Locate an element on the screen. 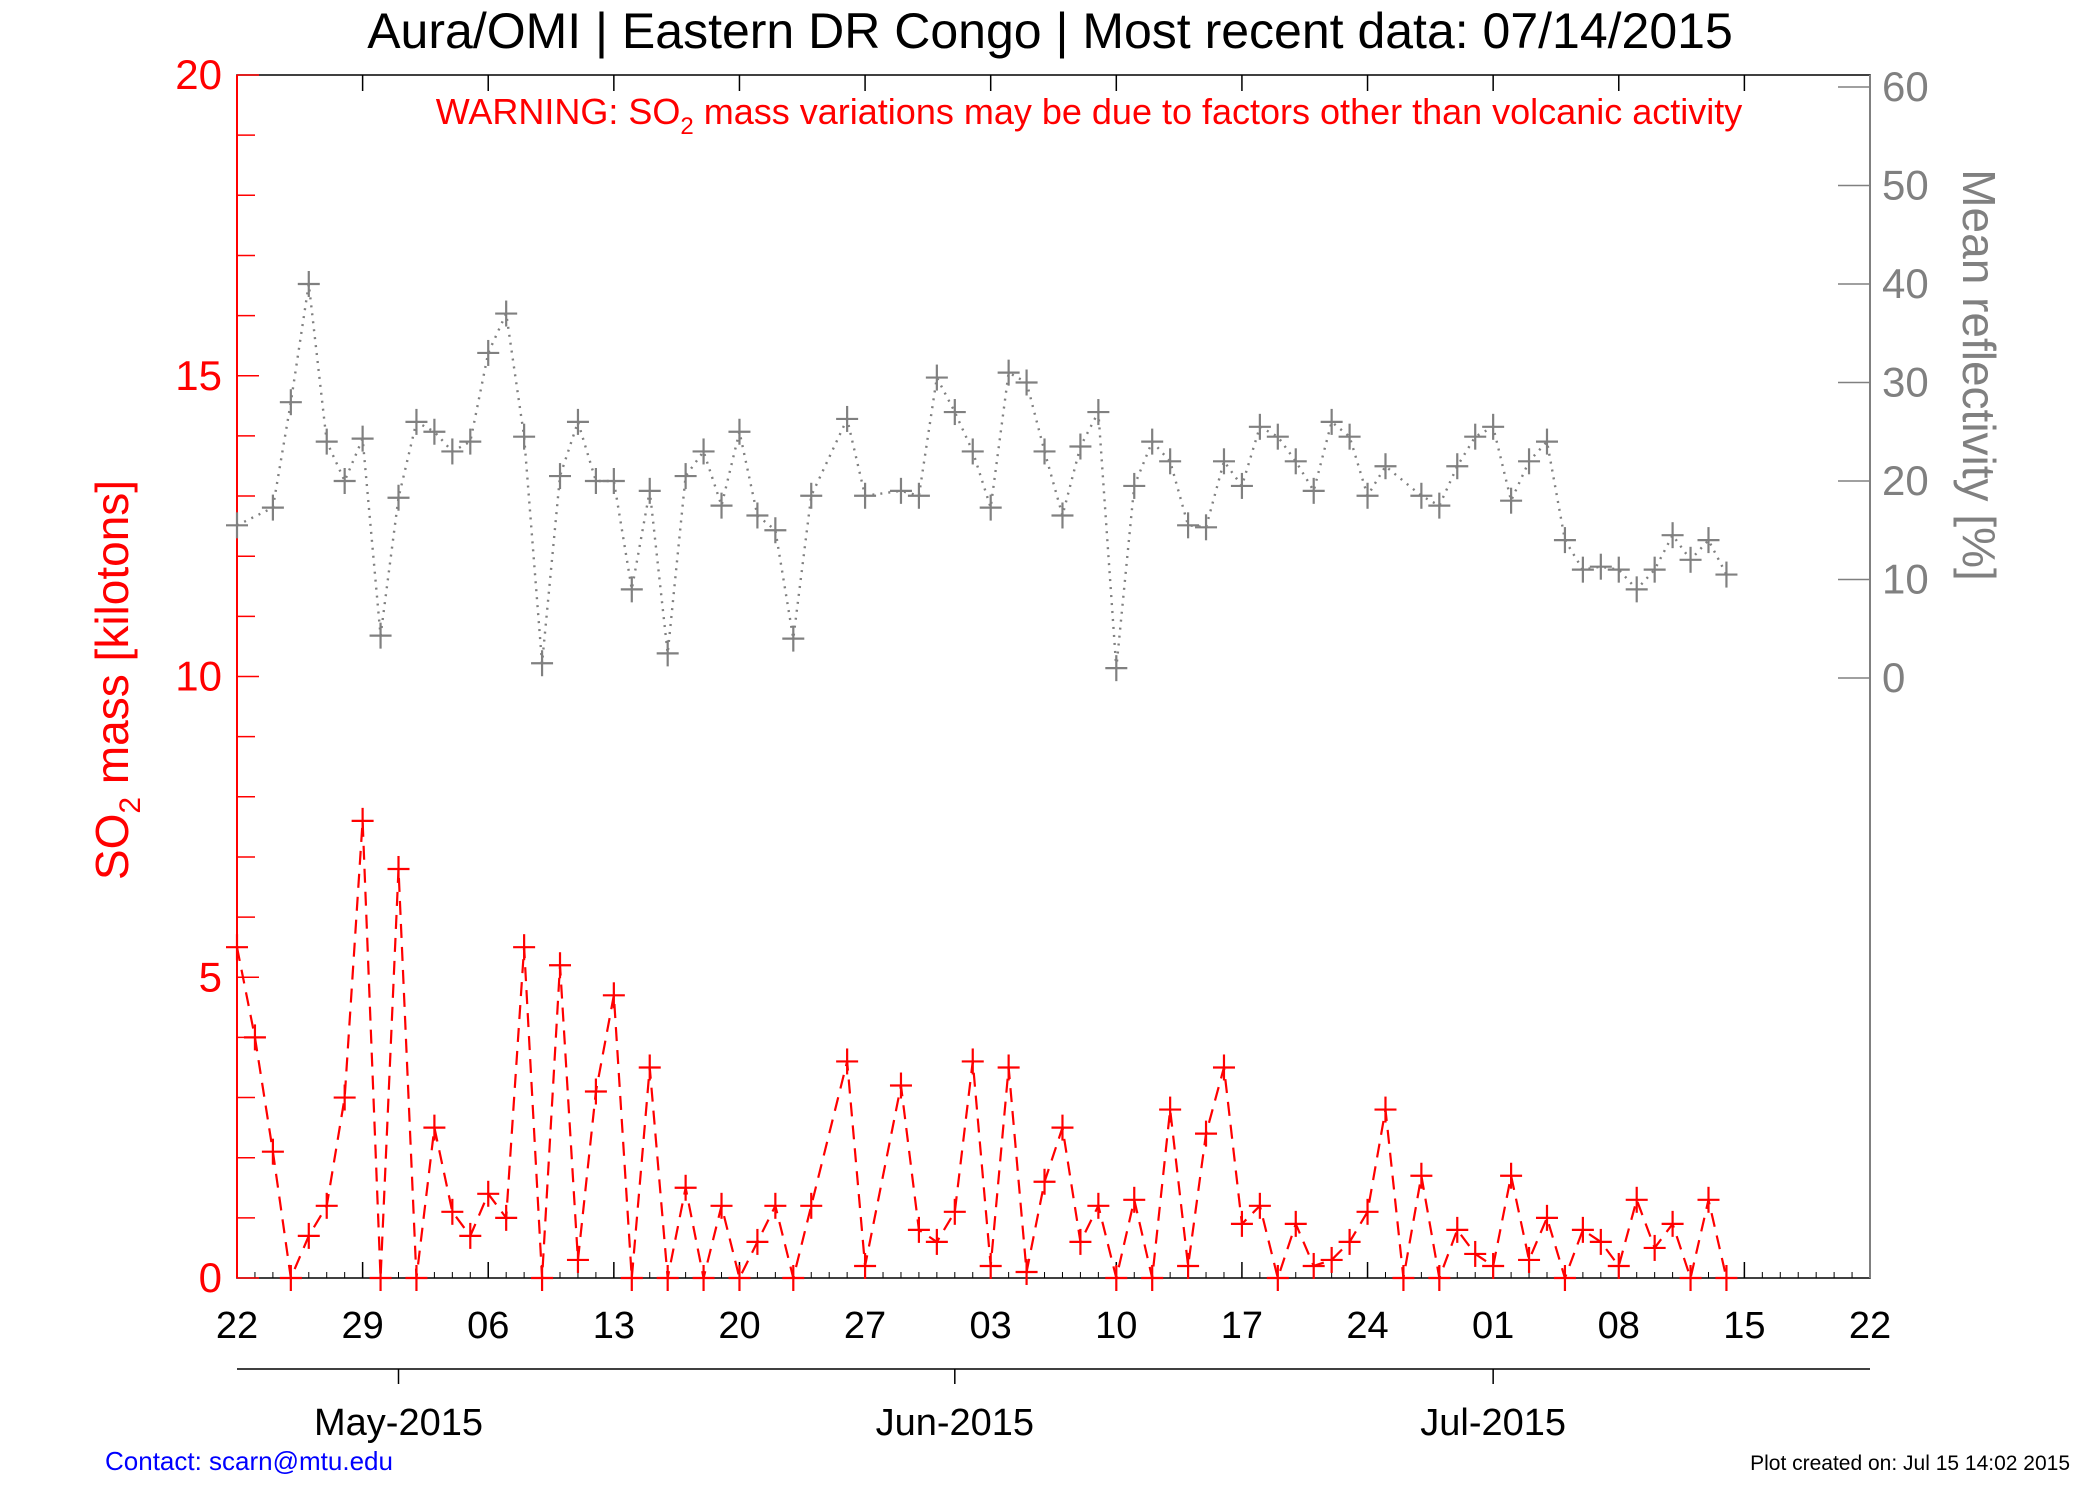 This screenshot has width=2100, height=1500. y-right-tick-label: 40 is located at coordinates (1905, 283).